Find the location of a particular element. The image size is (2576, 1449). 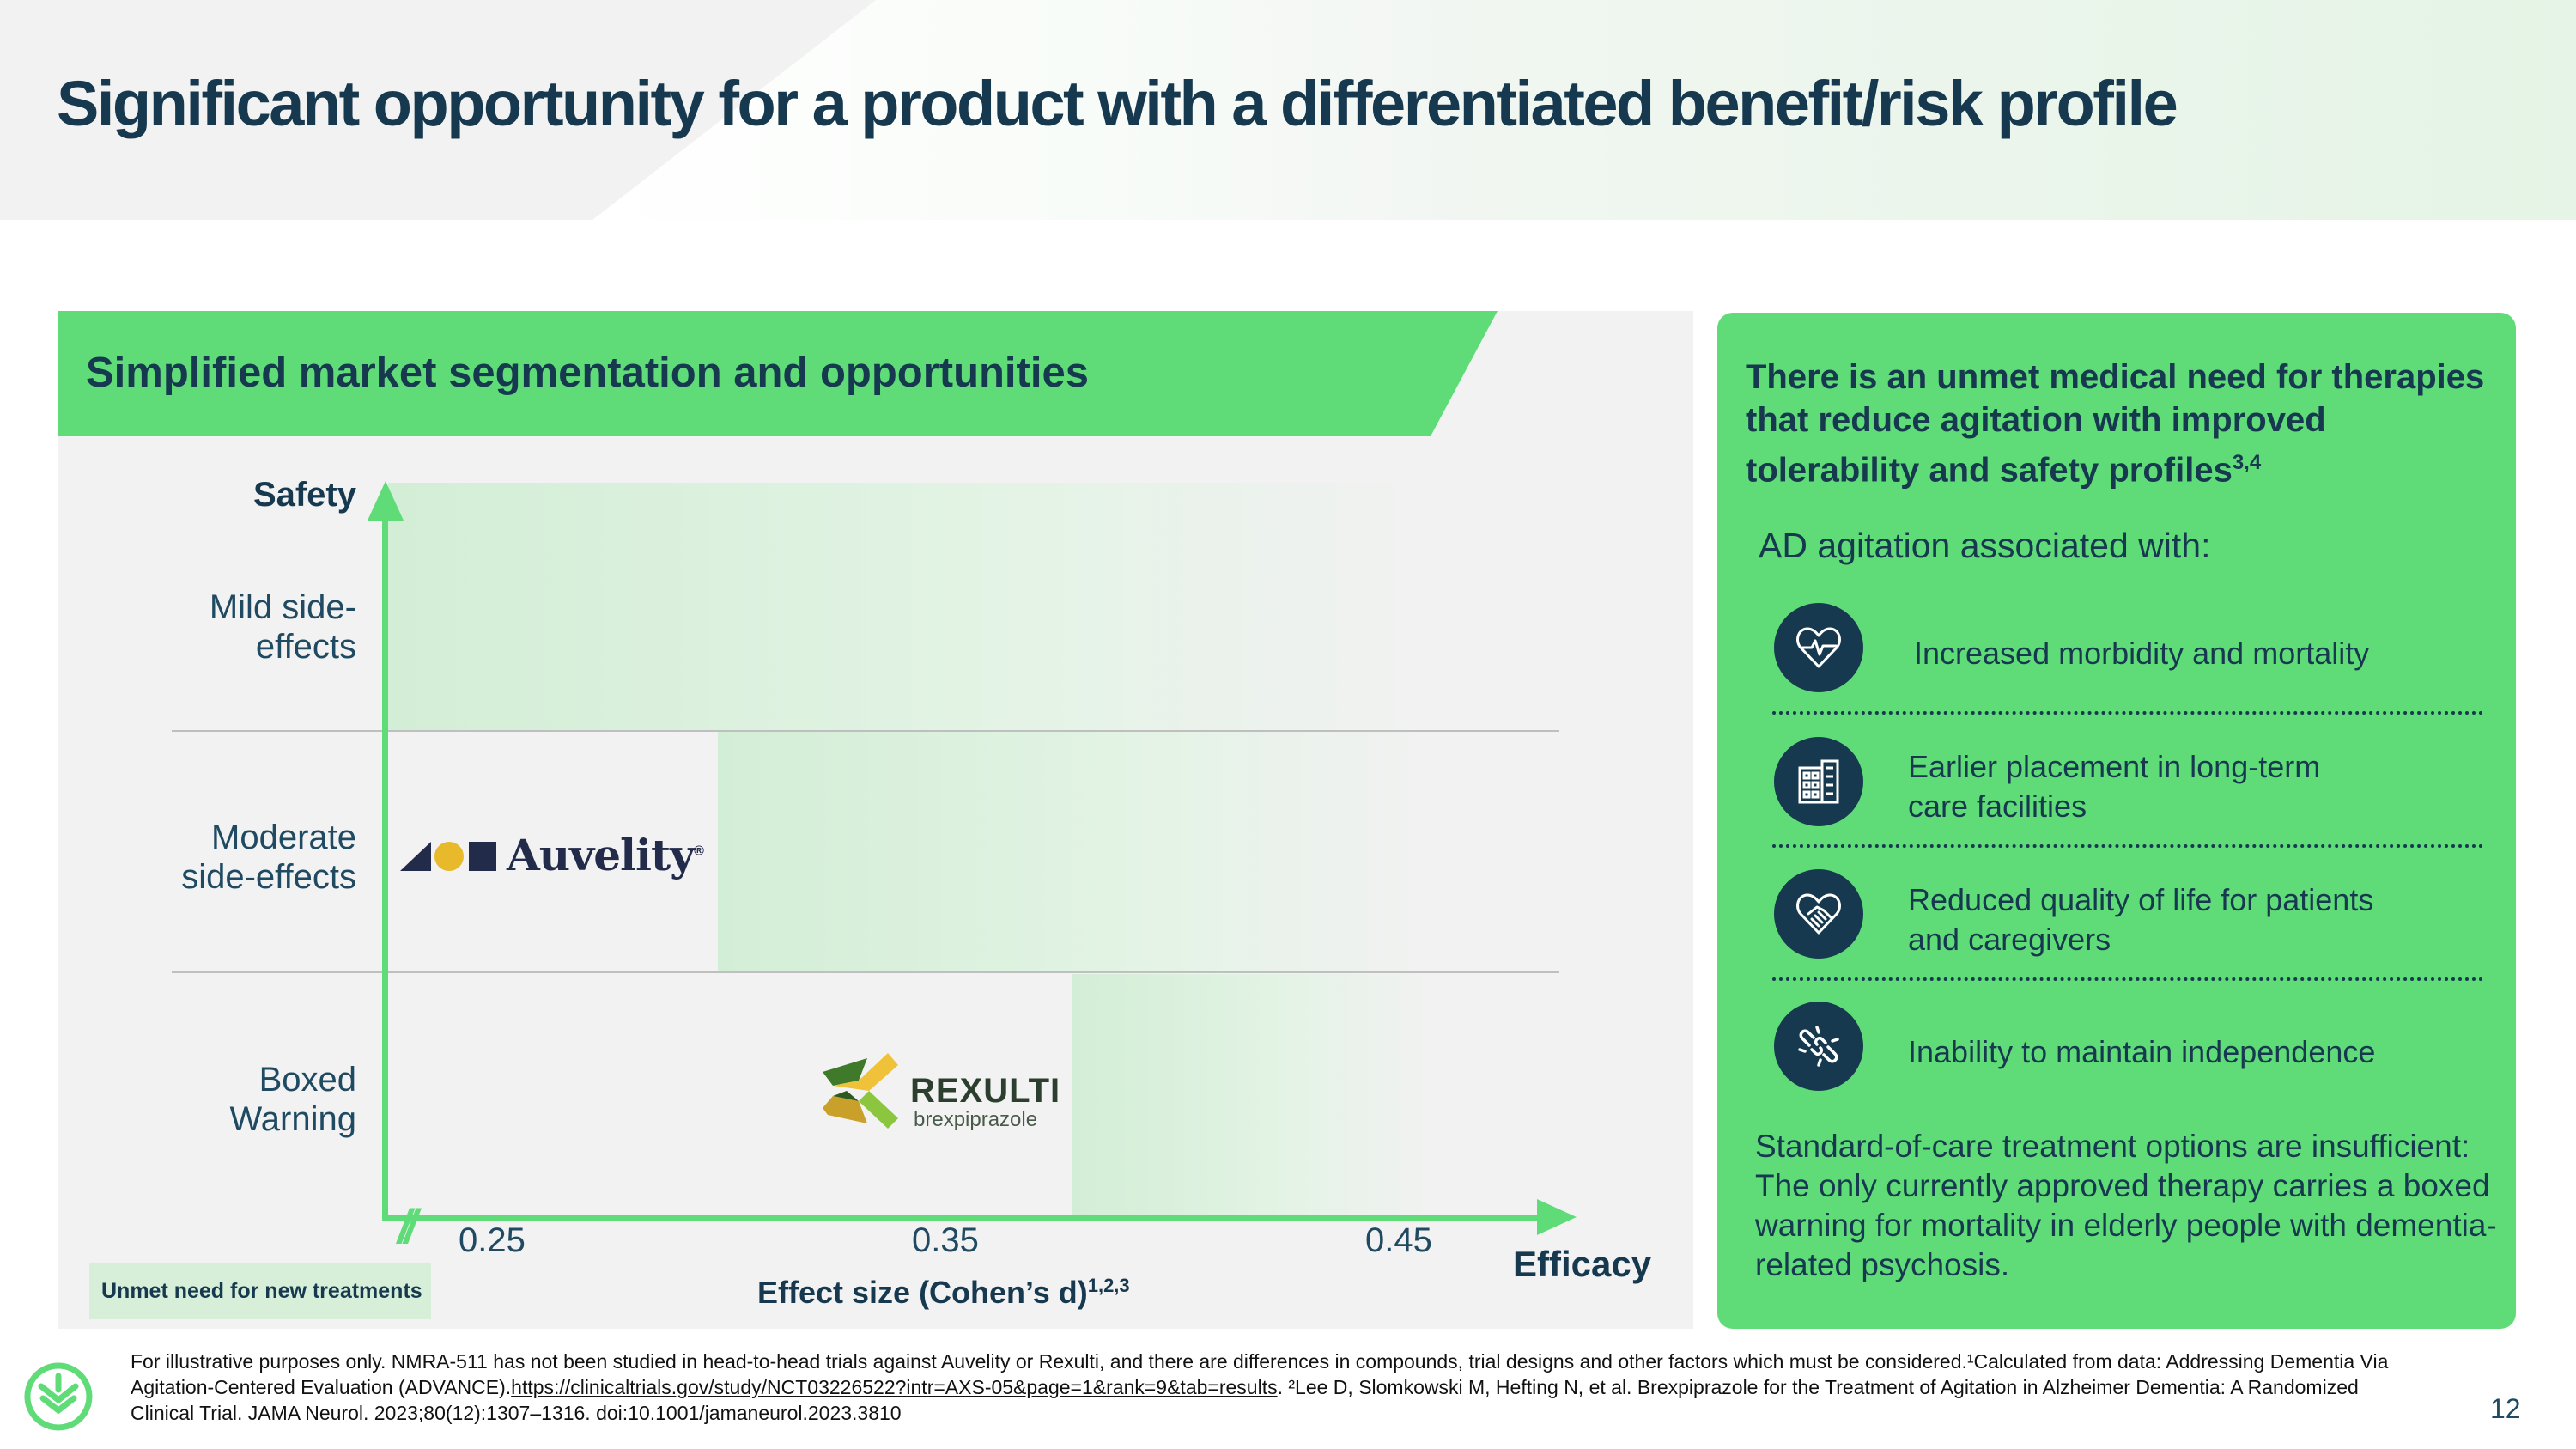

auvelity-wordmark: Auvelity® is located at coordinates (605, 855).